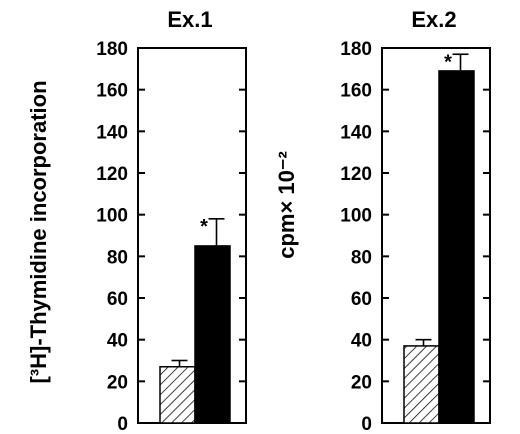 The width and height of the screenshot is (520, 434). What do you see at coordinates (38, 231) in the screenshot?
I see `y-axis-label-line1: [³H]-Thymidine incorporation` at bounding box center [38, 231].